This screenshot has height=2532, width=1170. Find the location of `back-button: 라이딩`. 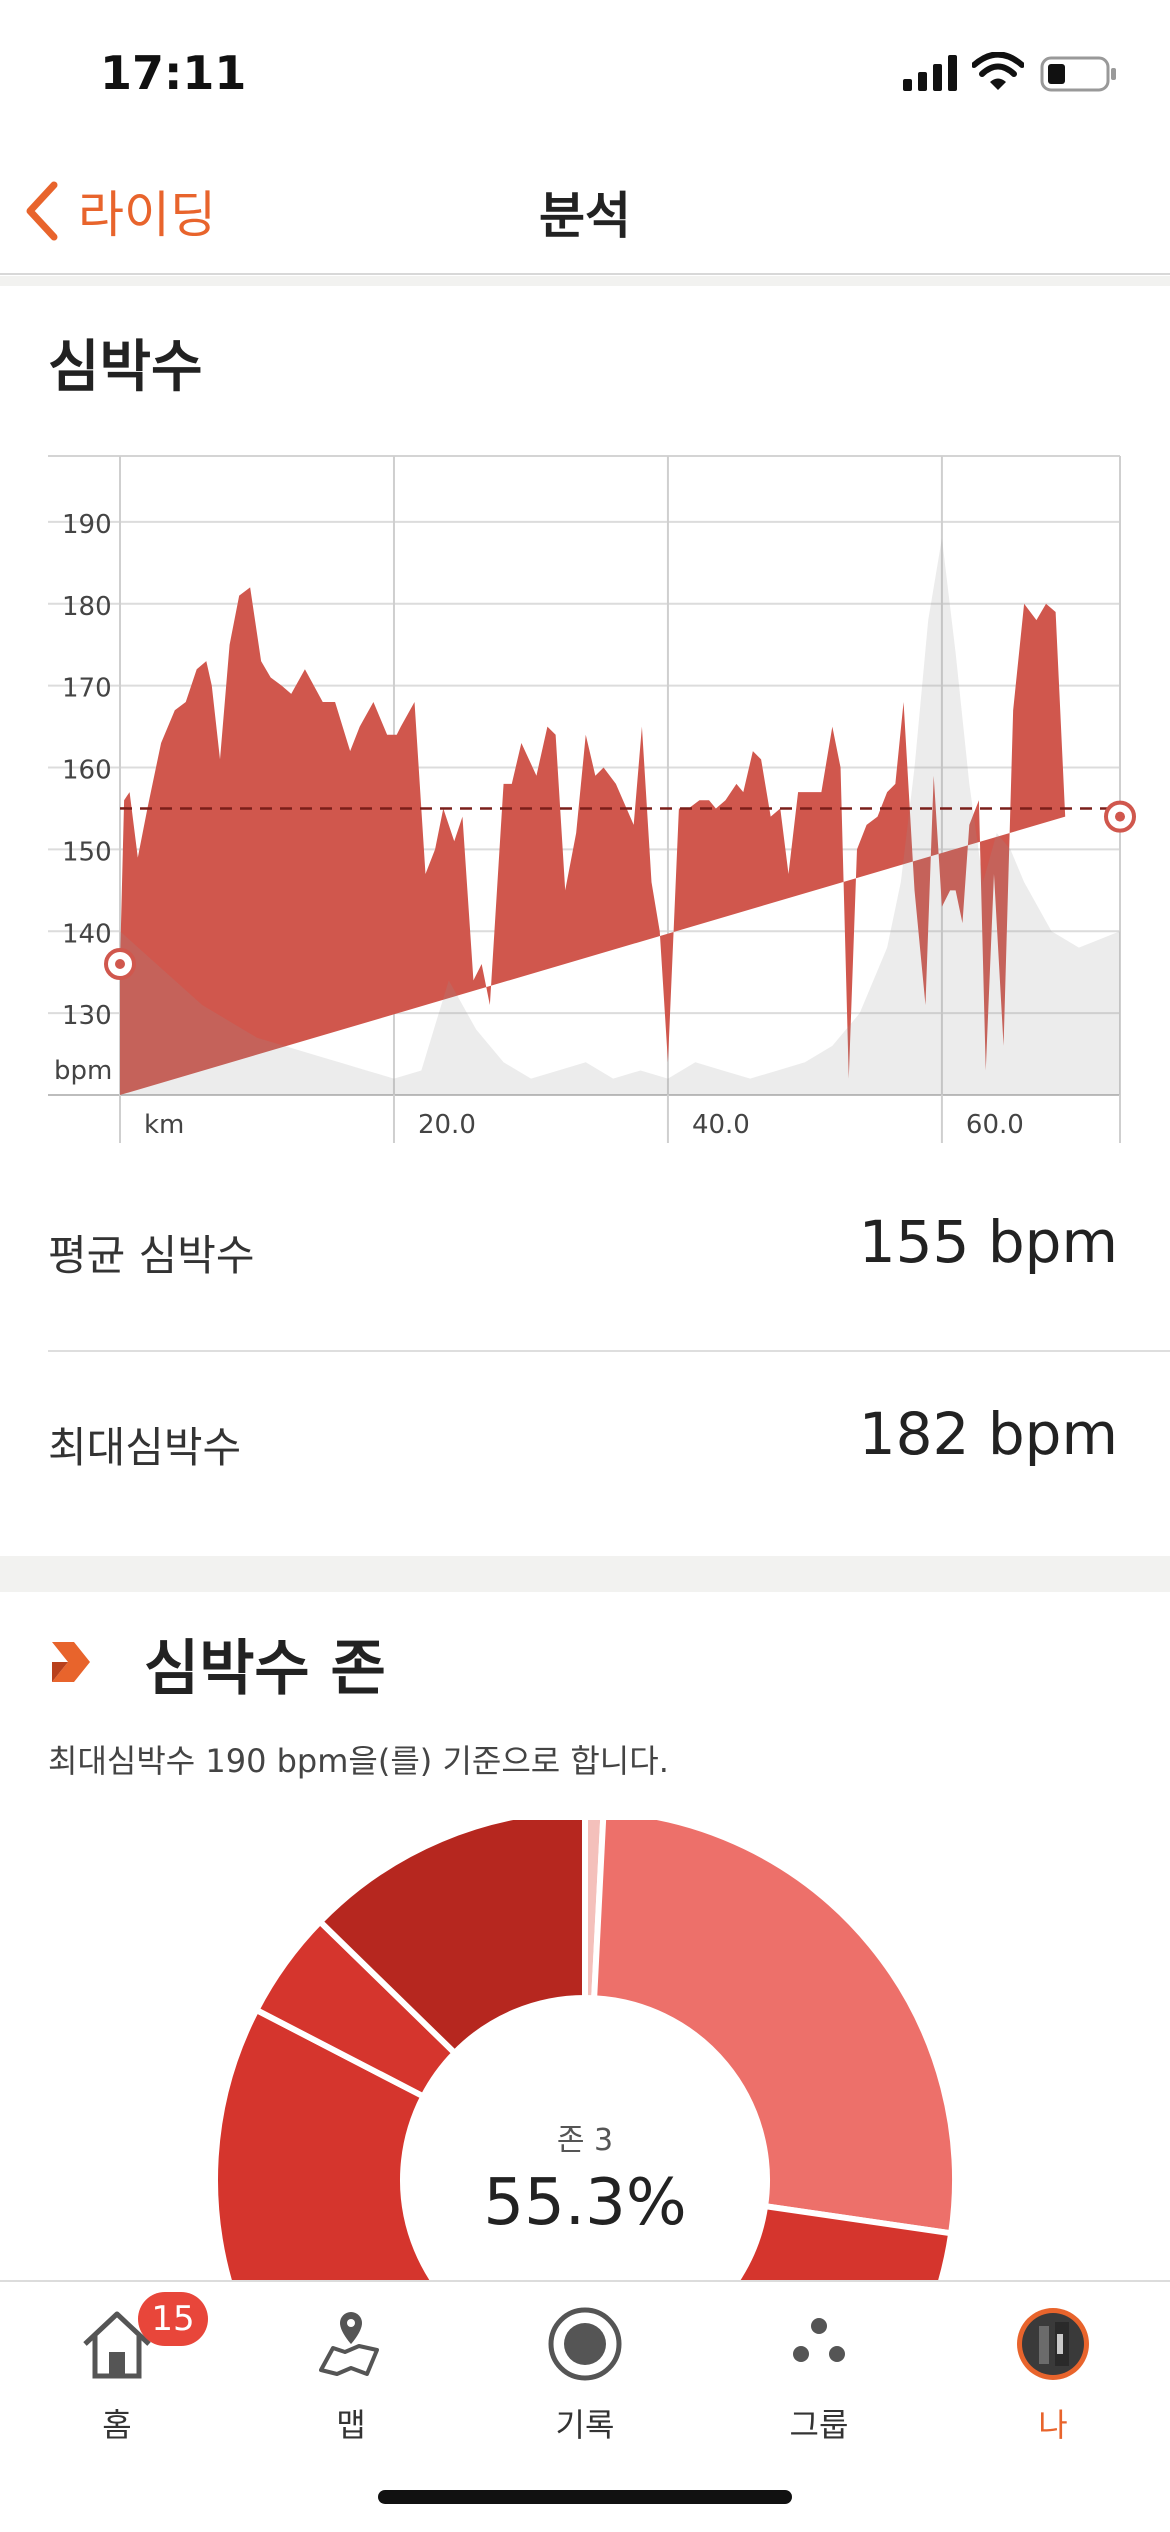

back-button: 라이딩 is located at coordinates (119, 211).